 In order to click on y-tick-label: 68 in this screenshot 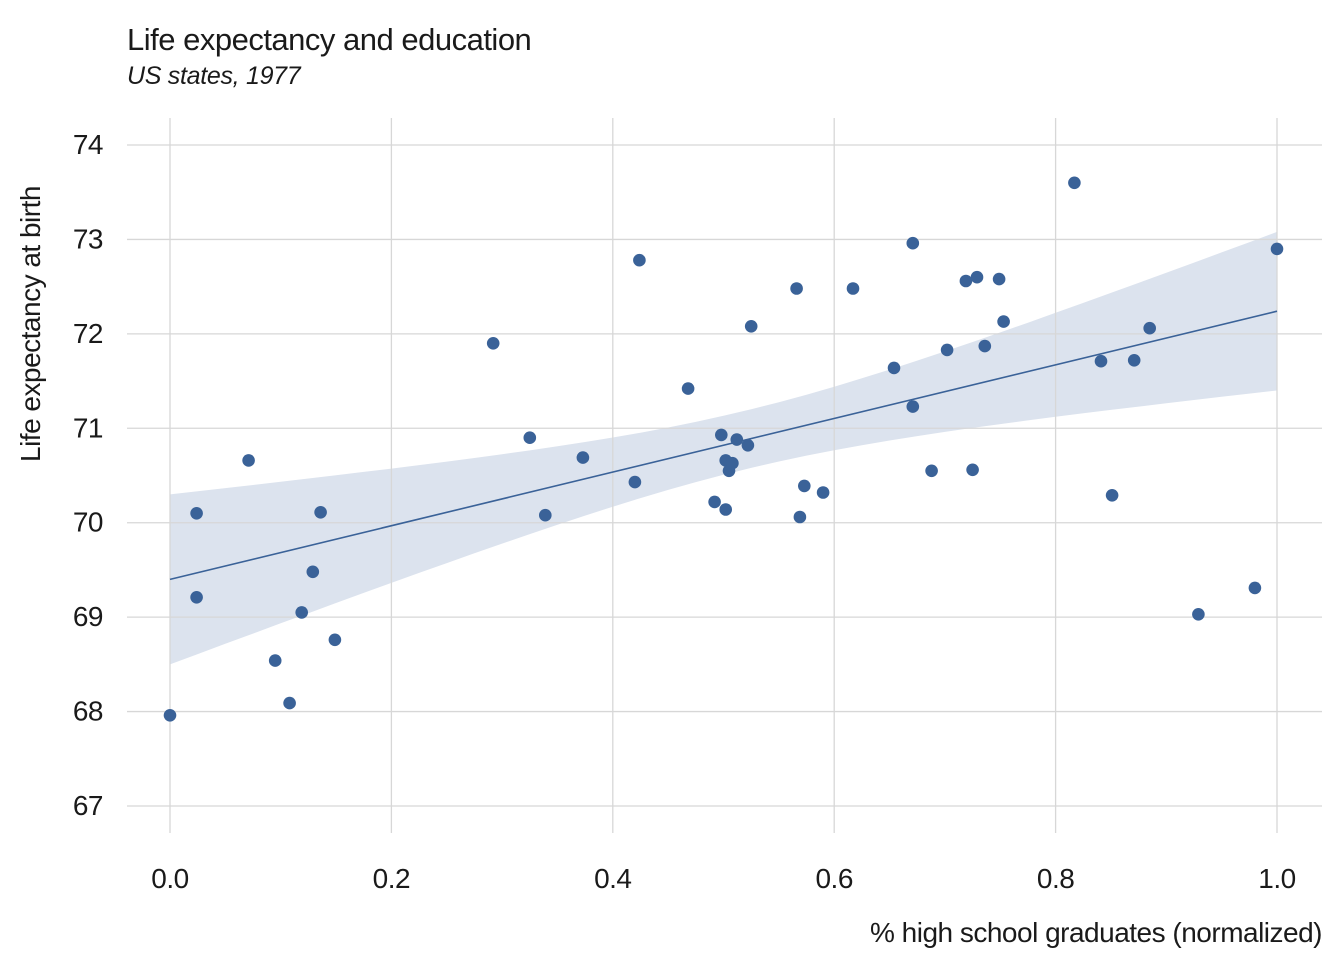, I will do `click(88, 711)`.